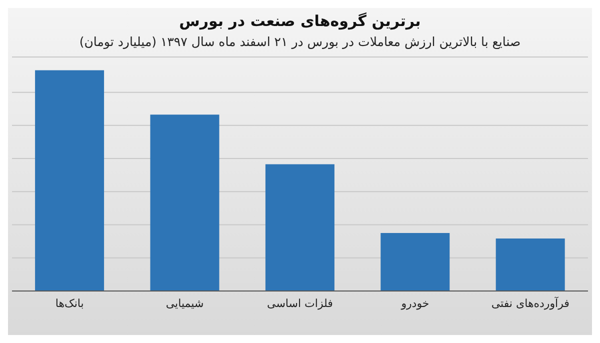  What do you see at coordinates (300, 41) in the screenshot?
I see `chart-subtitle: صنایع با بالاترین ارزش معاملات در بورس در ۲۱ اسفند ماه سال ۱۳۹۷ (میلیارد تومان)` at bounding box center [300, 41].